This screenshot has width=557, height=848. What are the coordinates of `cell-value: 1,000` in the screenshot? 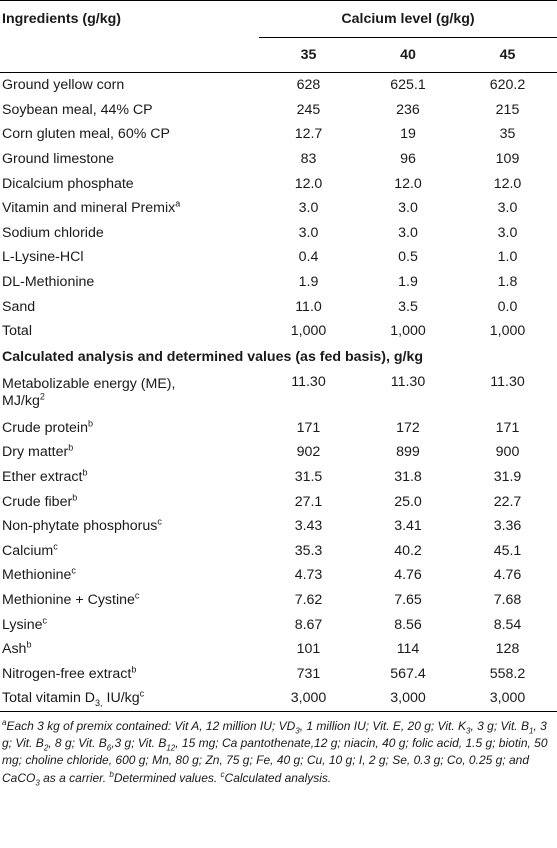 It's located at (408, 331).